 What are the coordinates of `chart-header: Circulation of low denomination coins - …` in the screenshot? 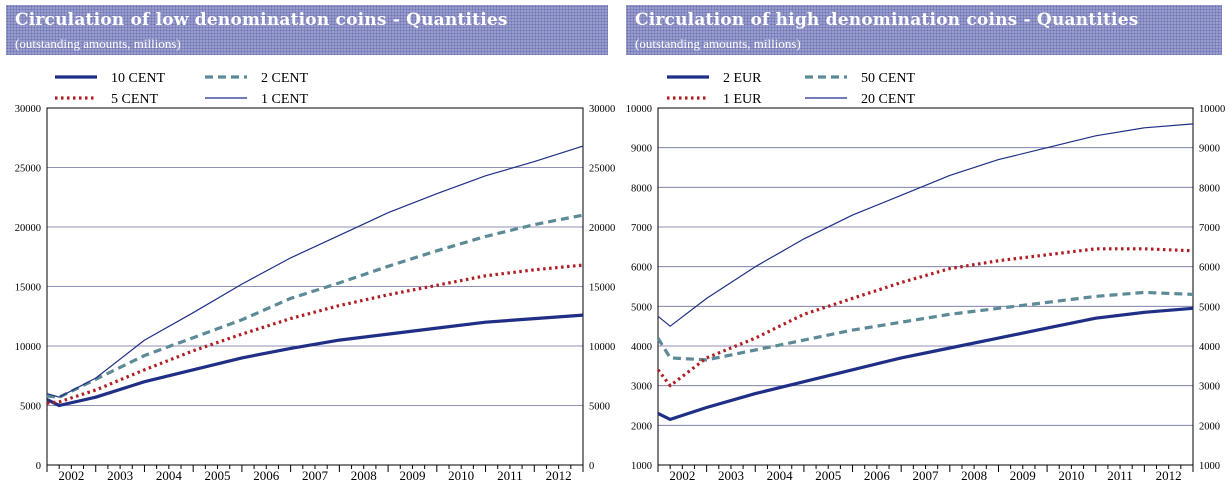 It's located at (307, 30).